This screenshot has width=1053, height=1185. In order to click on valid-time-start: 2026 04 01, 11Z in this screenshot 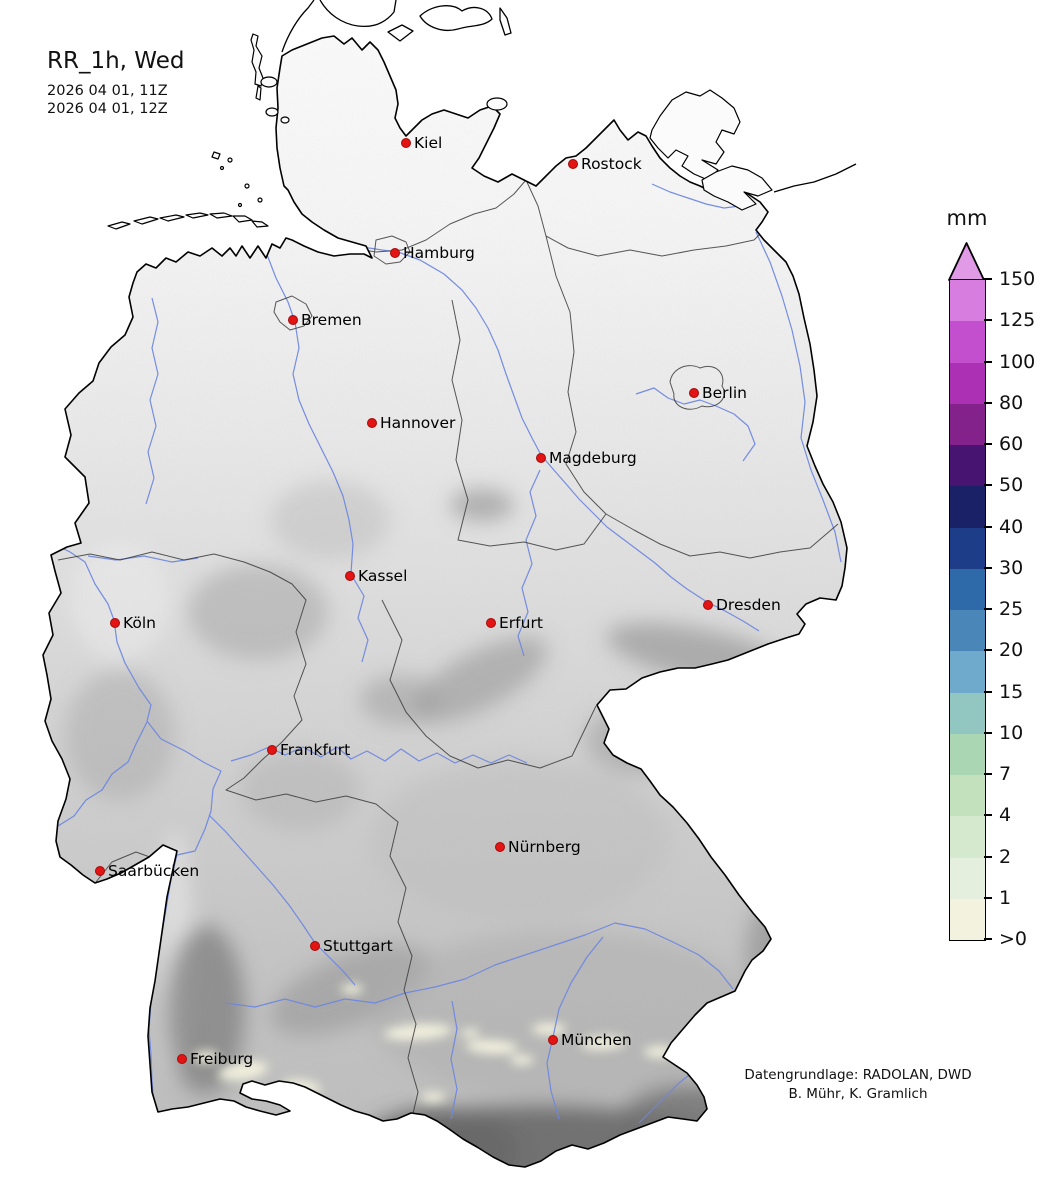, I will do `click(107, 91)`.